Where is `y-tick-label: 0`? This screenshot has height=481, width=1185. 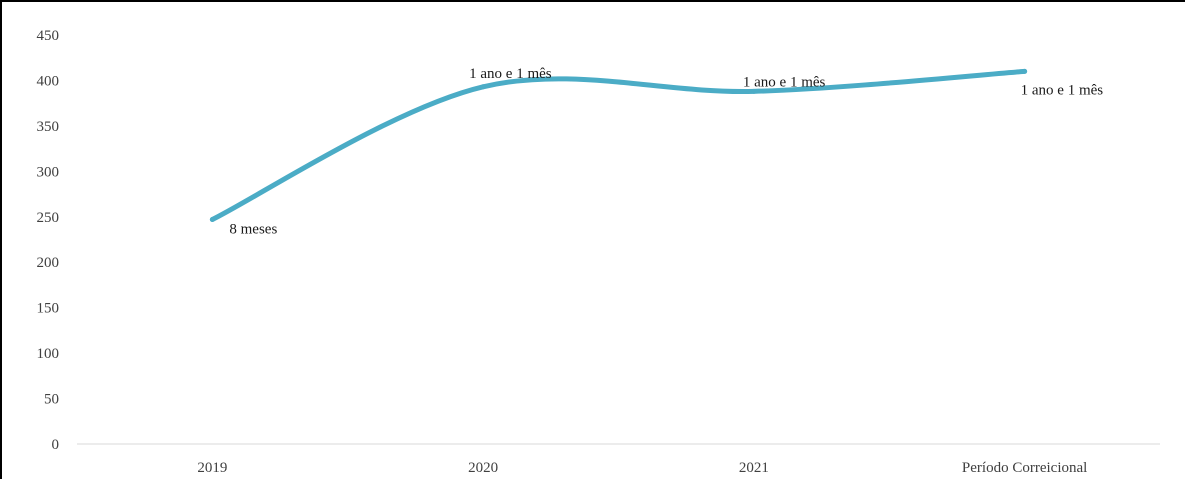 y-tick-label: 0 is located at coordinates (56, 445).